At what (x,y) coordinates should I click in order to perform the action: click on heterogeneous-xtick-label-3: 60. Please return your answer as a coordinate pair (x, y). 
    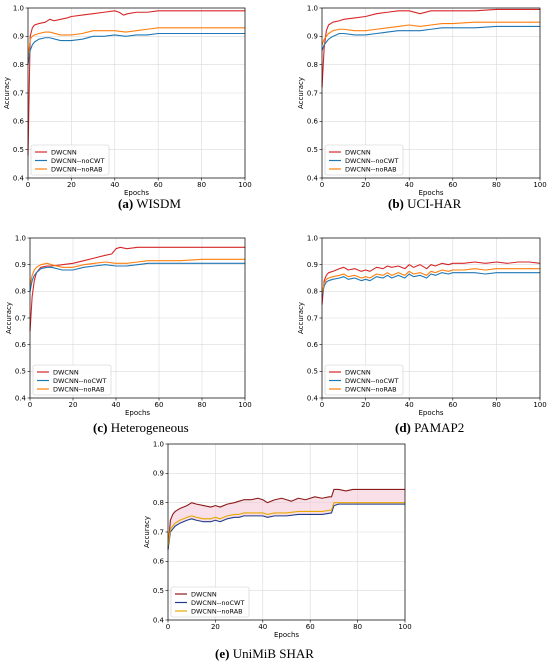
    Looking at the image, I should click on (159, 405).